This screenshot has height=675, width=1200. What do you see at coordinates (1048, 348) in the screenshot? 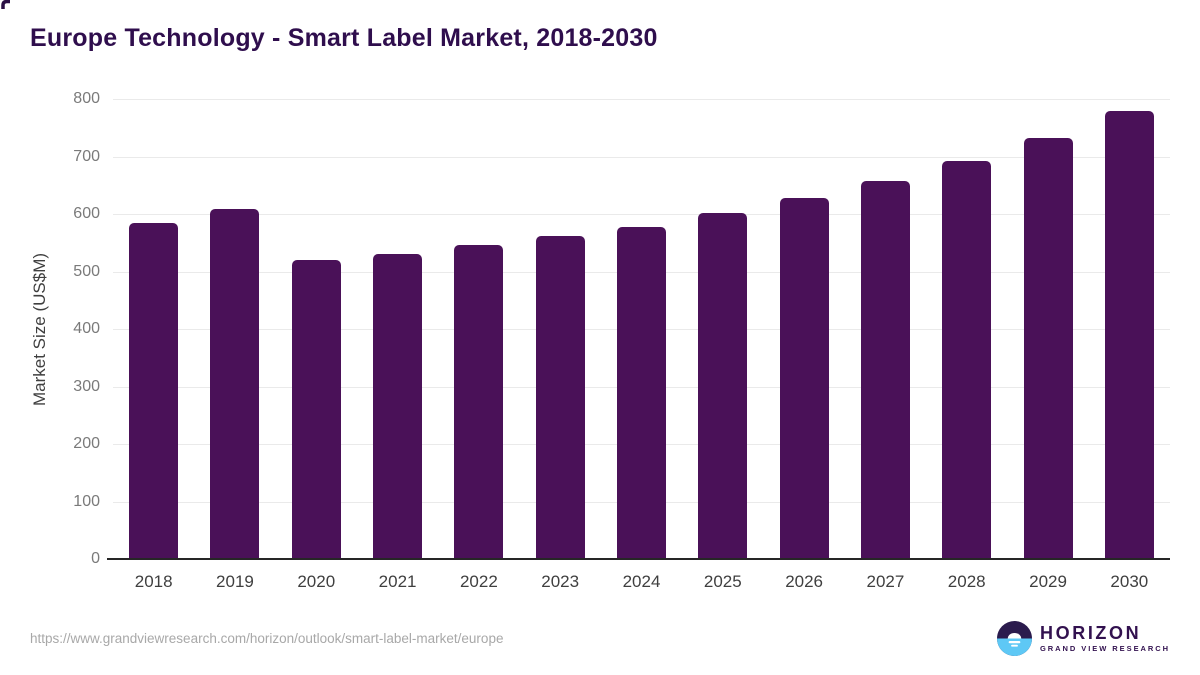
I see `bar-2029` at bounding box center [1048, 348].